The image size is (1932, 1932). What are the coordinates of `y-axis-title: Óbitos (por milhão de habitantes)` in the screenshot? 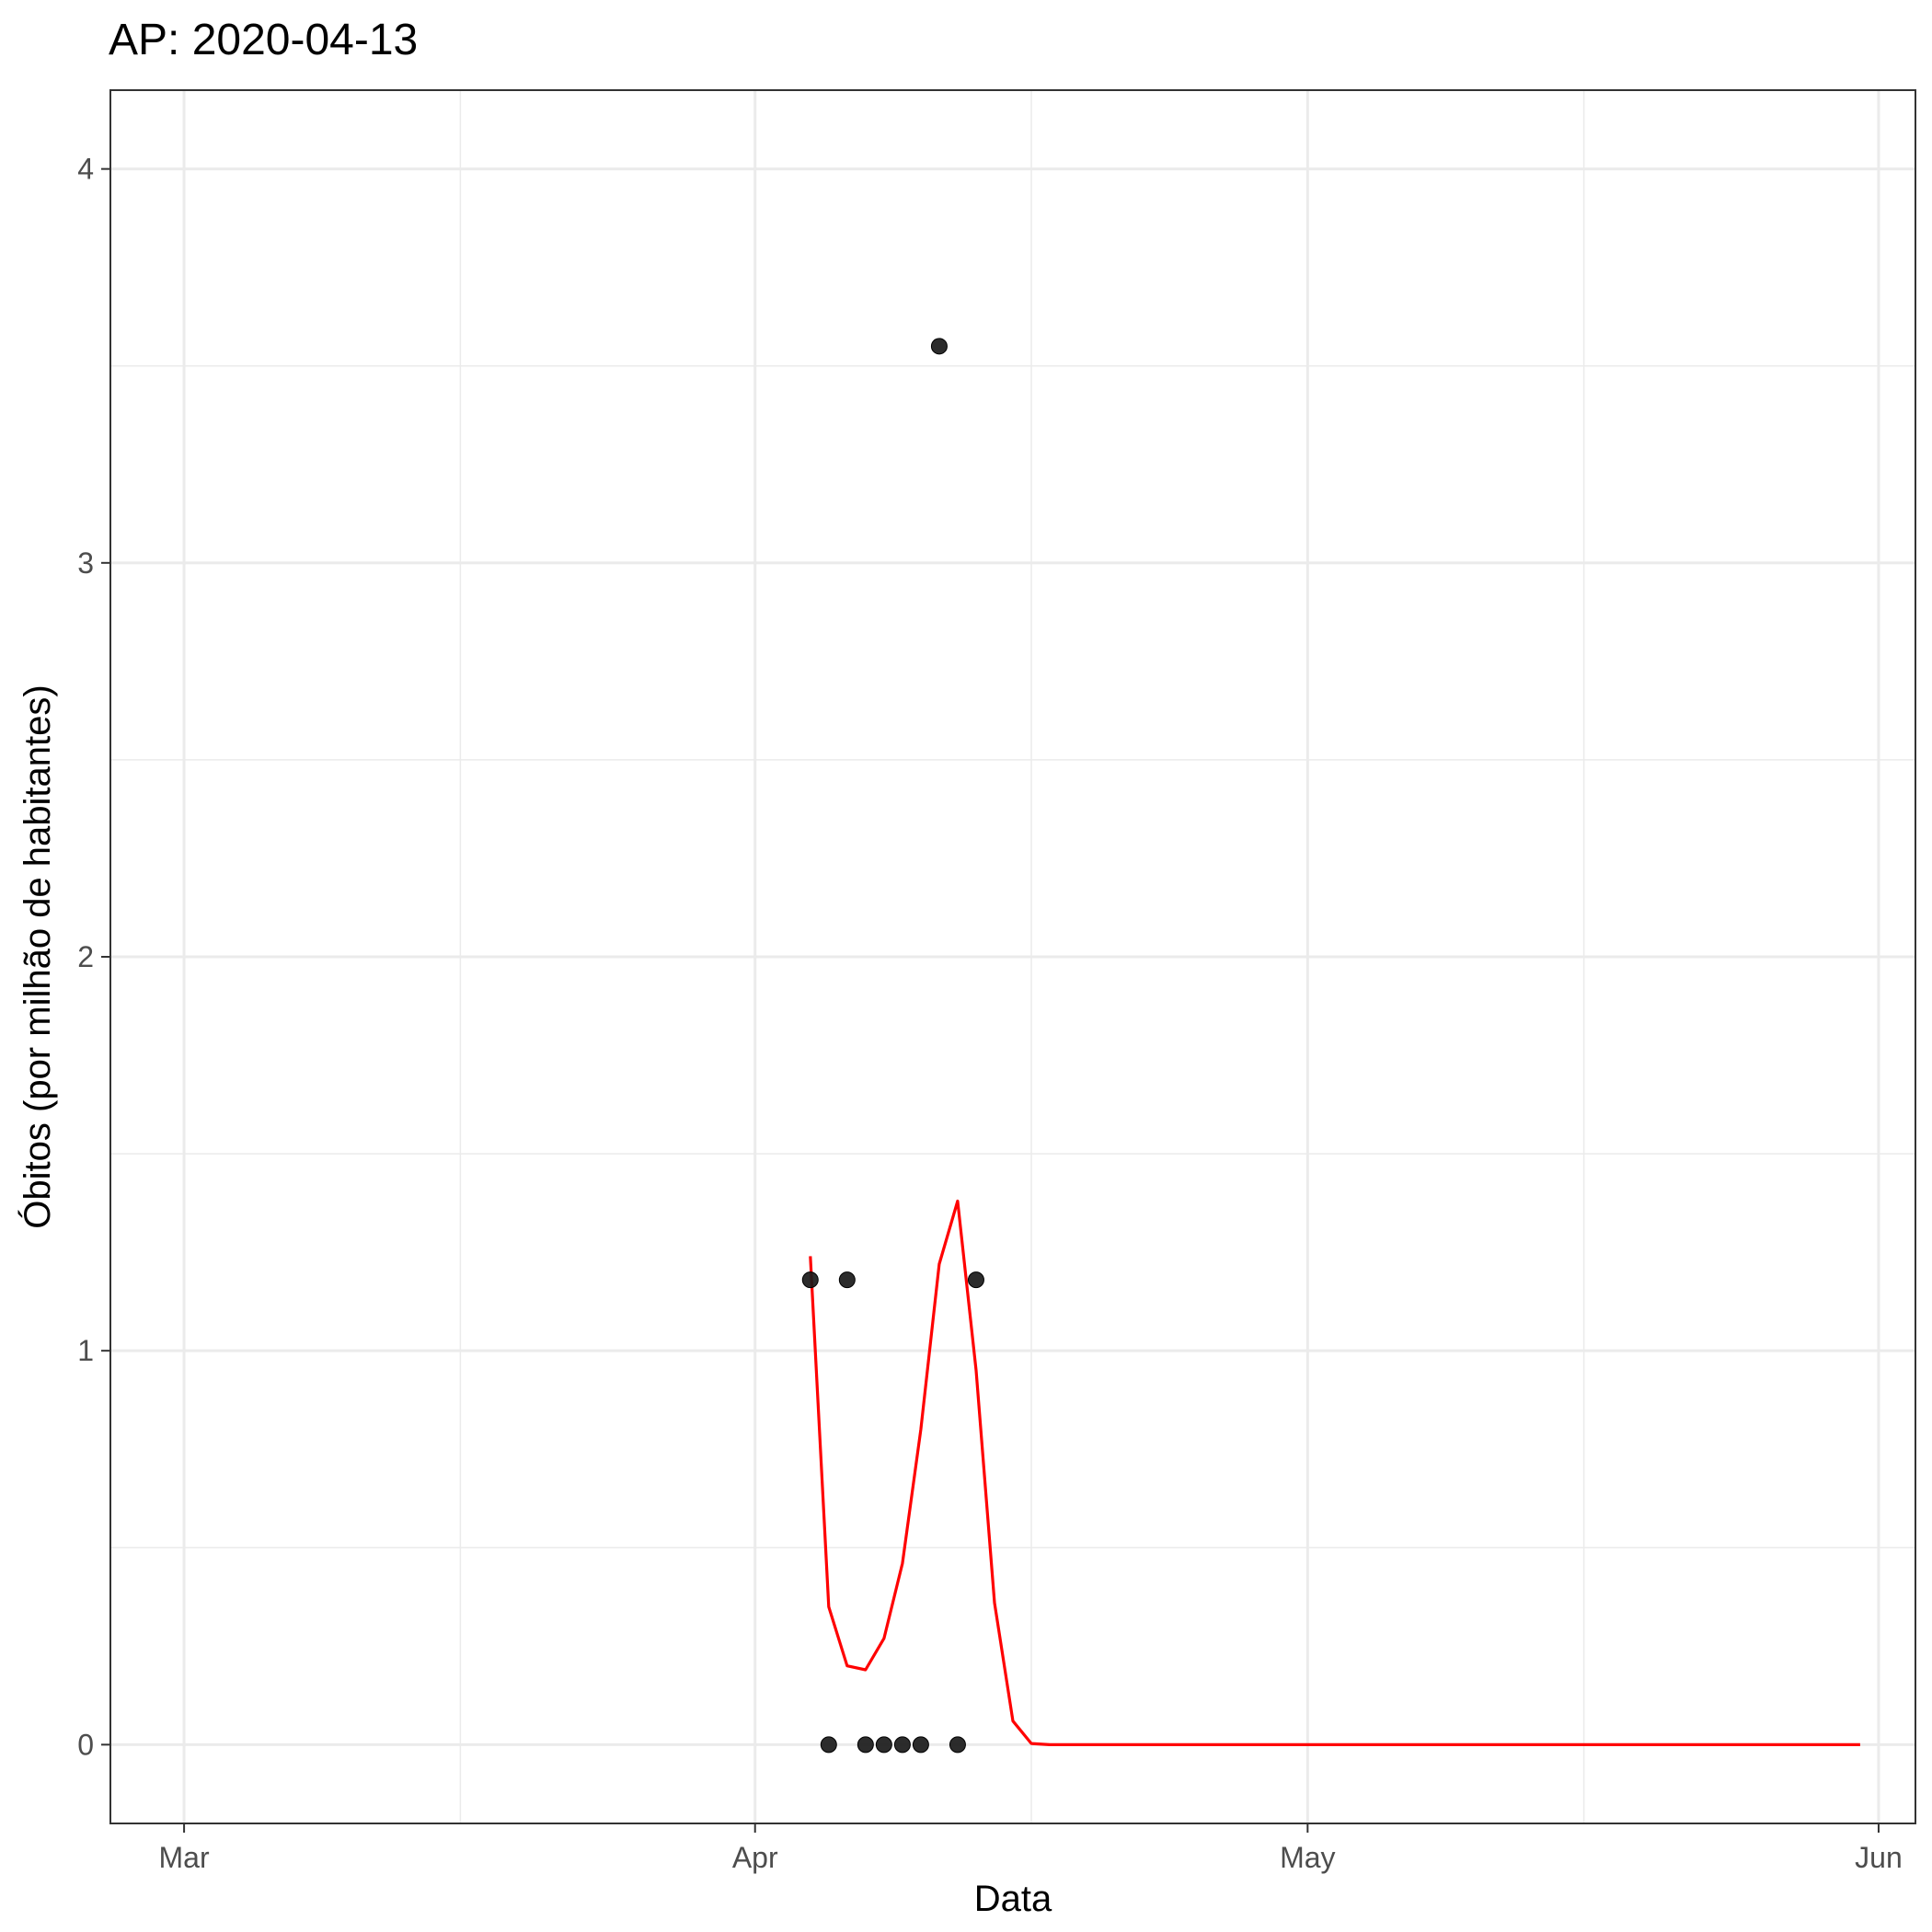 It's located at (37, 956).